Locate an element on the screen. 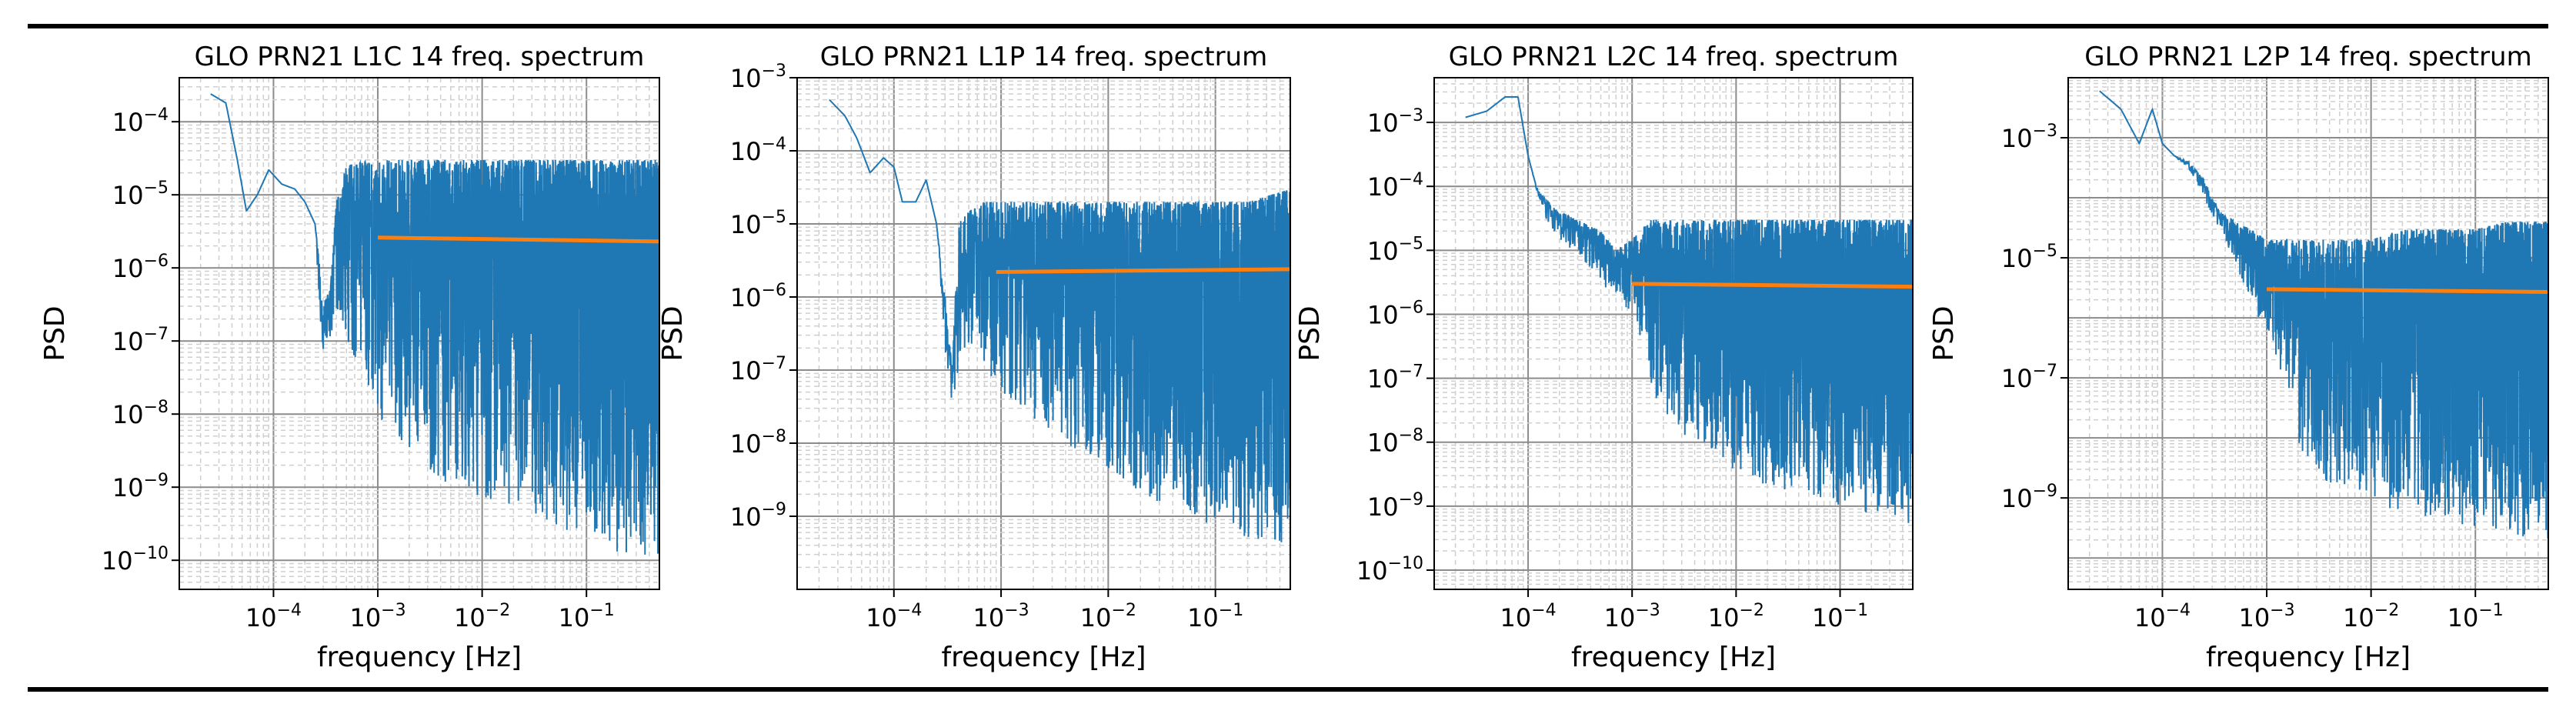  chart-title: GLO PRN21 L1P 14 freq. spectrum is located at coordinates (1043, 57).